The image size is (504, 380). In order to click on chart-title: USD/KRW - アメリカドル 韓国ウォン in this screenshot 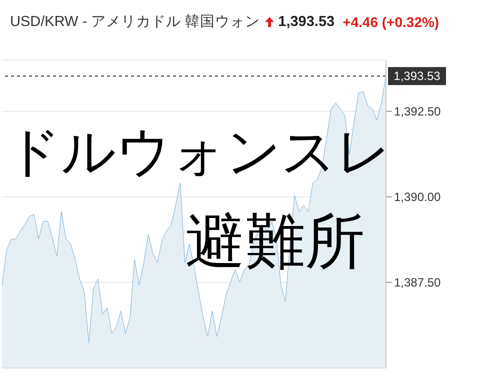, I will do `click(135, 22)`.